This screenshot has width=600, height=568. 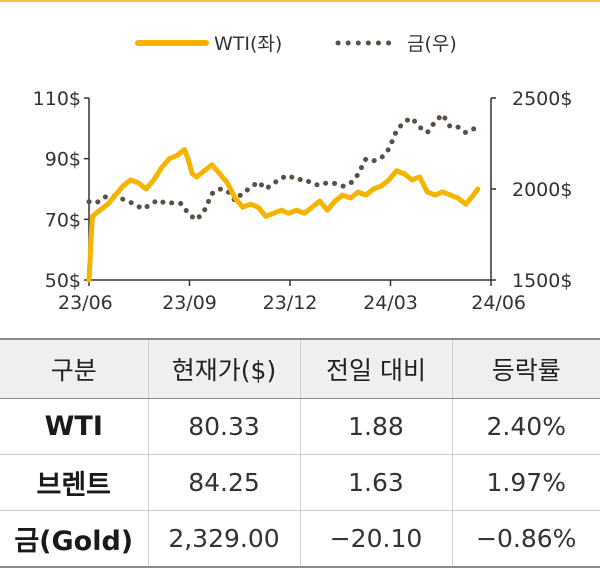 I want to click on cell-rate: −0.86%, so click(x=526, y=539).